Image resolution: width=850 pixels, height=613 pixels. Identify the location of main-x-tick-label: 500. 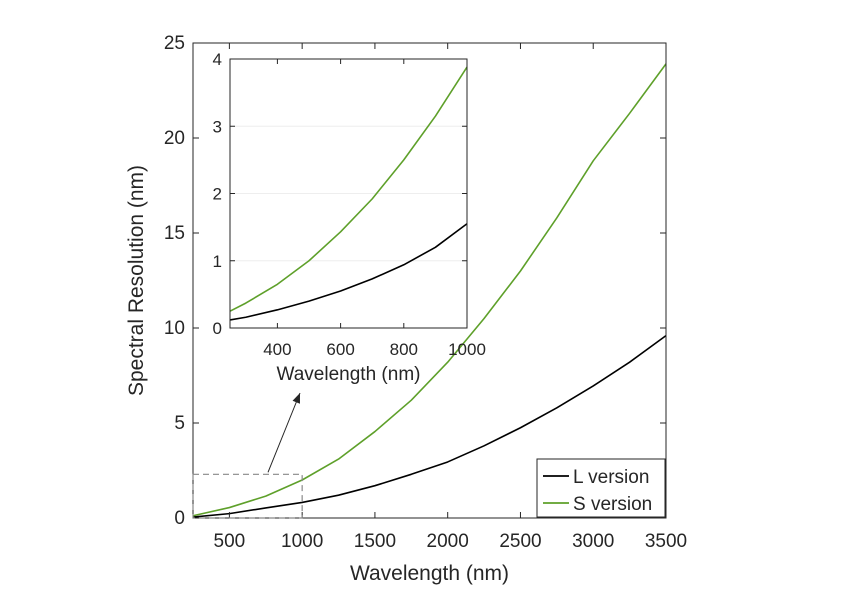
(230, 541).